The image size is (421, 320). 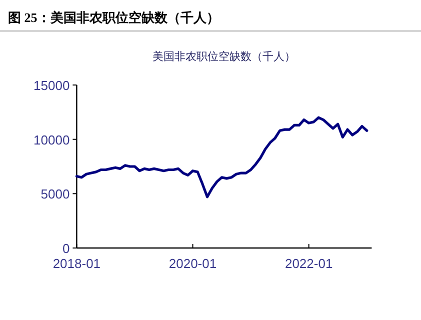 I want to click on x-tick-label: 2020-01, so click(x=192, y=263).